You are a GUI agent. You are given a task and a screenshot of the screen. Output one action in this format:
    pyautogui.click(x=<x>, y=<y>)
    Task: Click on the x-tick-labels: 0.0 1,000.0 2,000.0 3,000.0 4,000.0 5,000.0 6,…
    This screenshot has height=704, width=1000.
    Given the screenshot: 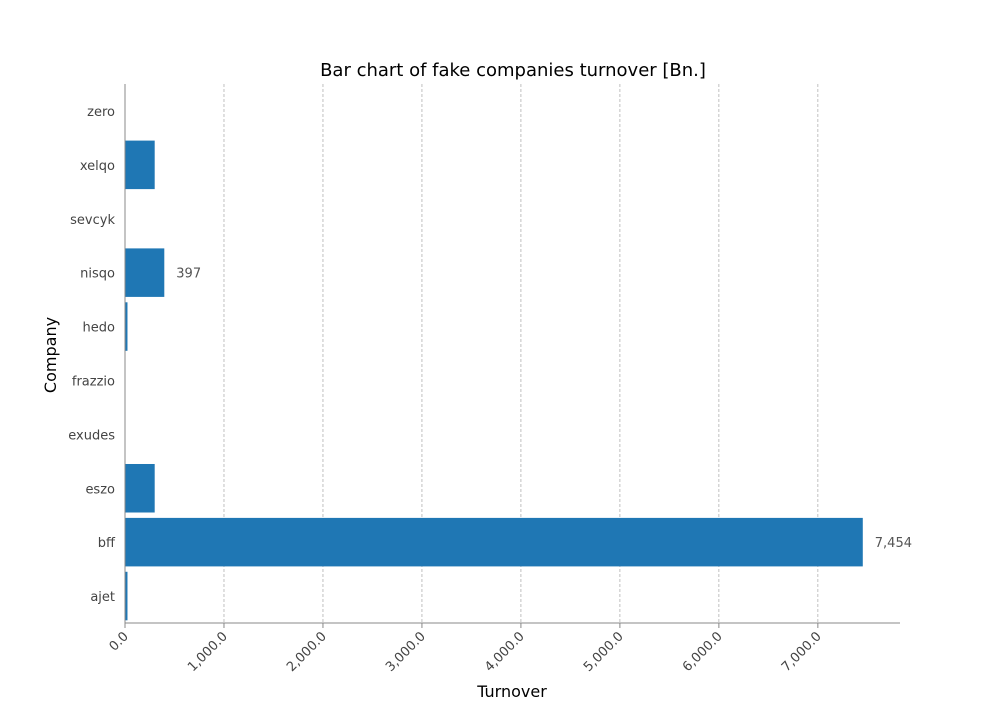 What is the action you would take?
    pyautogui.click(x=466, y=652)
    